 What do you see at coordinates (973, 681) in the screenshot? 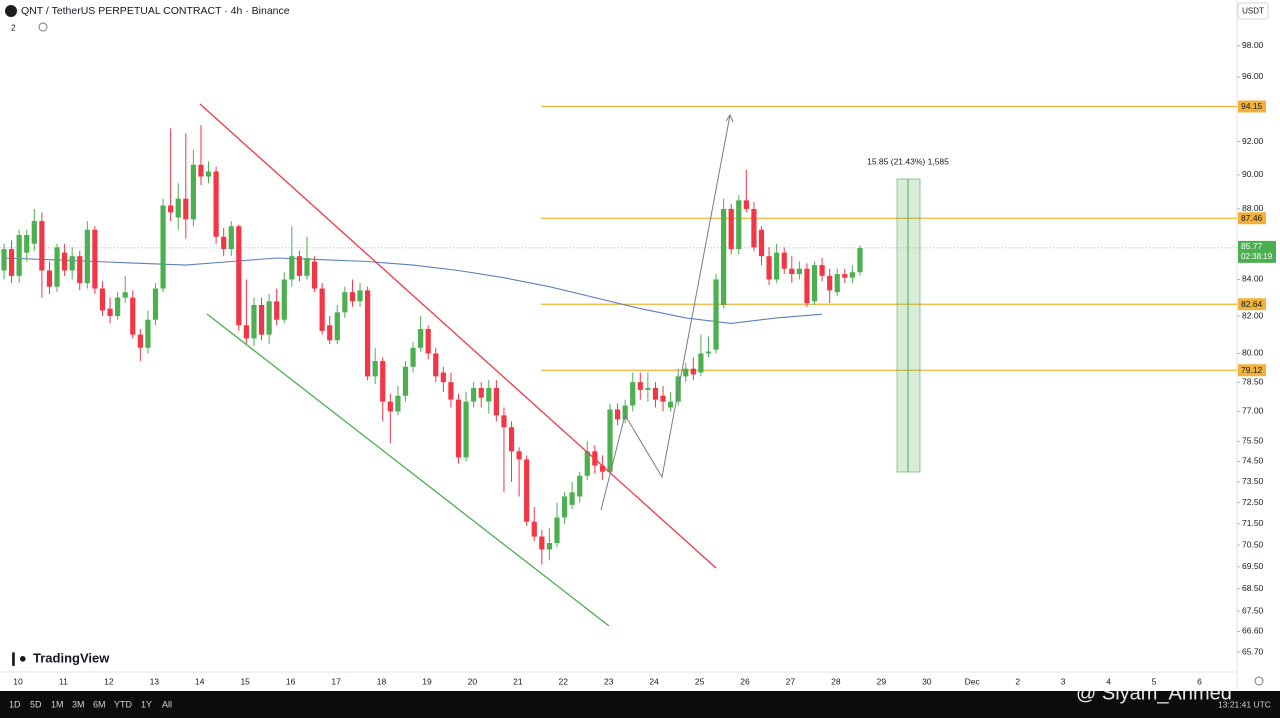
I see `x-tick-label: Dec` at bounding box center [973, 681].